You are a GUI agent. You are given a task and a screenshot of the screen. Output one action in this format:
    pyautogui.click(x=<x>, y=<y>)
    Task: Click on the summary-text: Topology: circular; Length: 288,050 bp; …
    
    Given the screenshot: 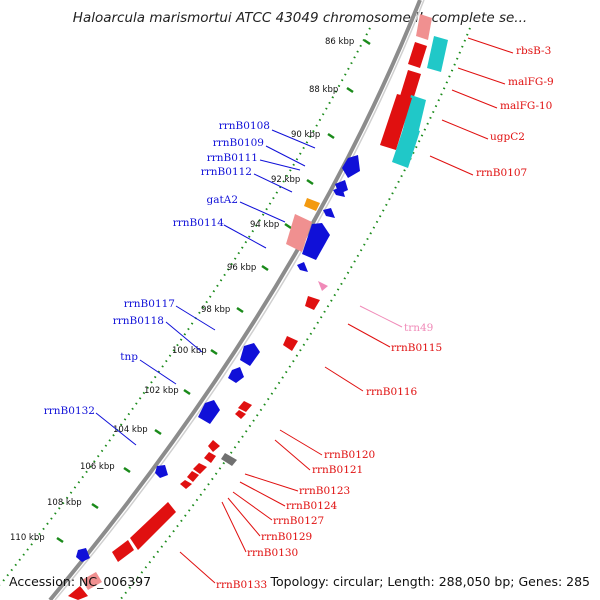 What is the action you would take?
    pyautogui.click(x=430, y=581)
    